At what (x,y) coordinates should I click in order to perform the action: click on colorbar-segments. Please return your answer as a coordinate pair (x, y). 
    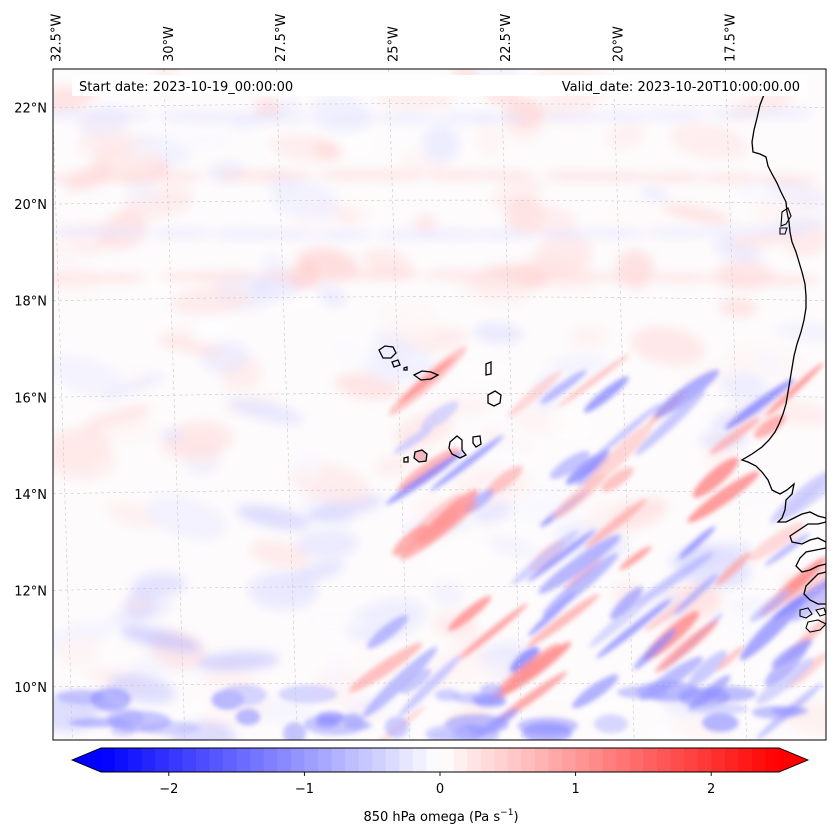
    Looking at the image, I should click on (440, 760).